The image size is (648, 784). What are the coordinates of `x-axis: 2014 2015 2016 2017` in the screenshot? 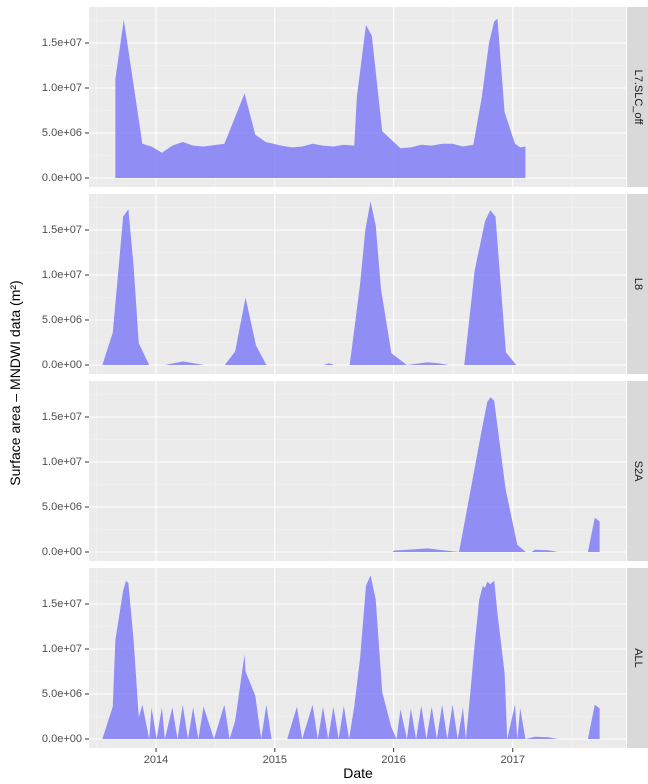 It's located at (334, 757).